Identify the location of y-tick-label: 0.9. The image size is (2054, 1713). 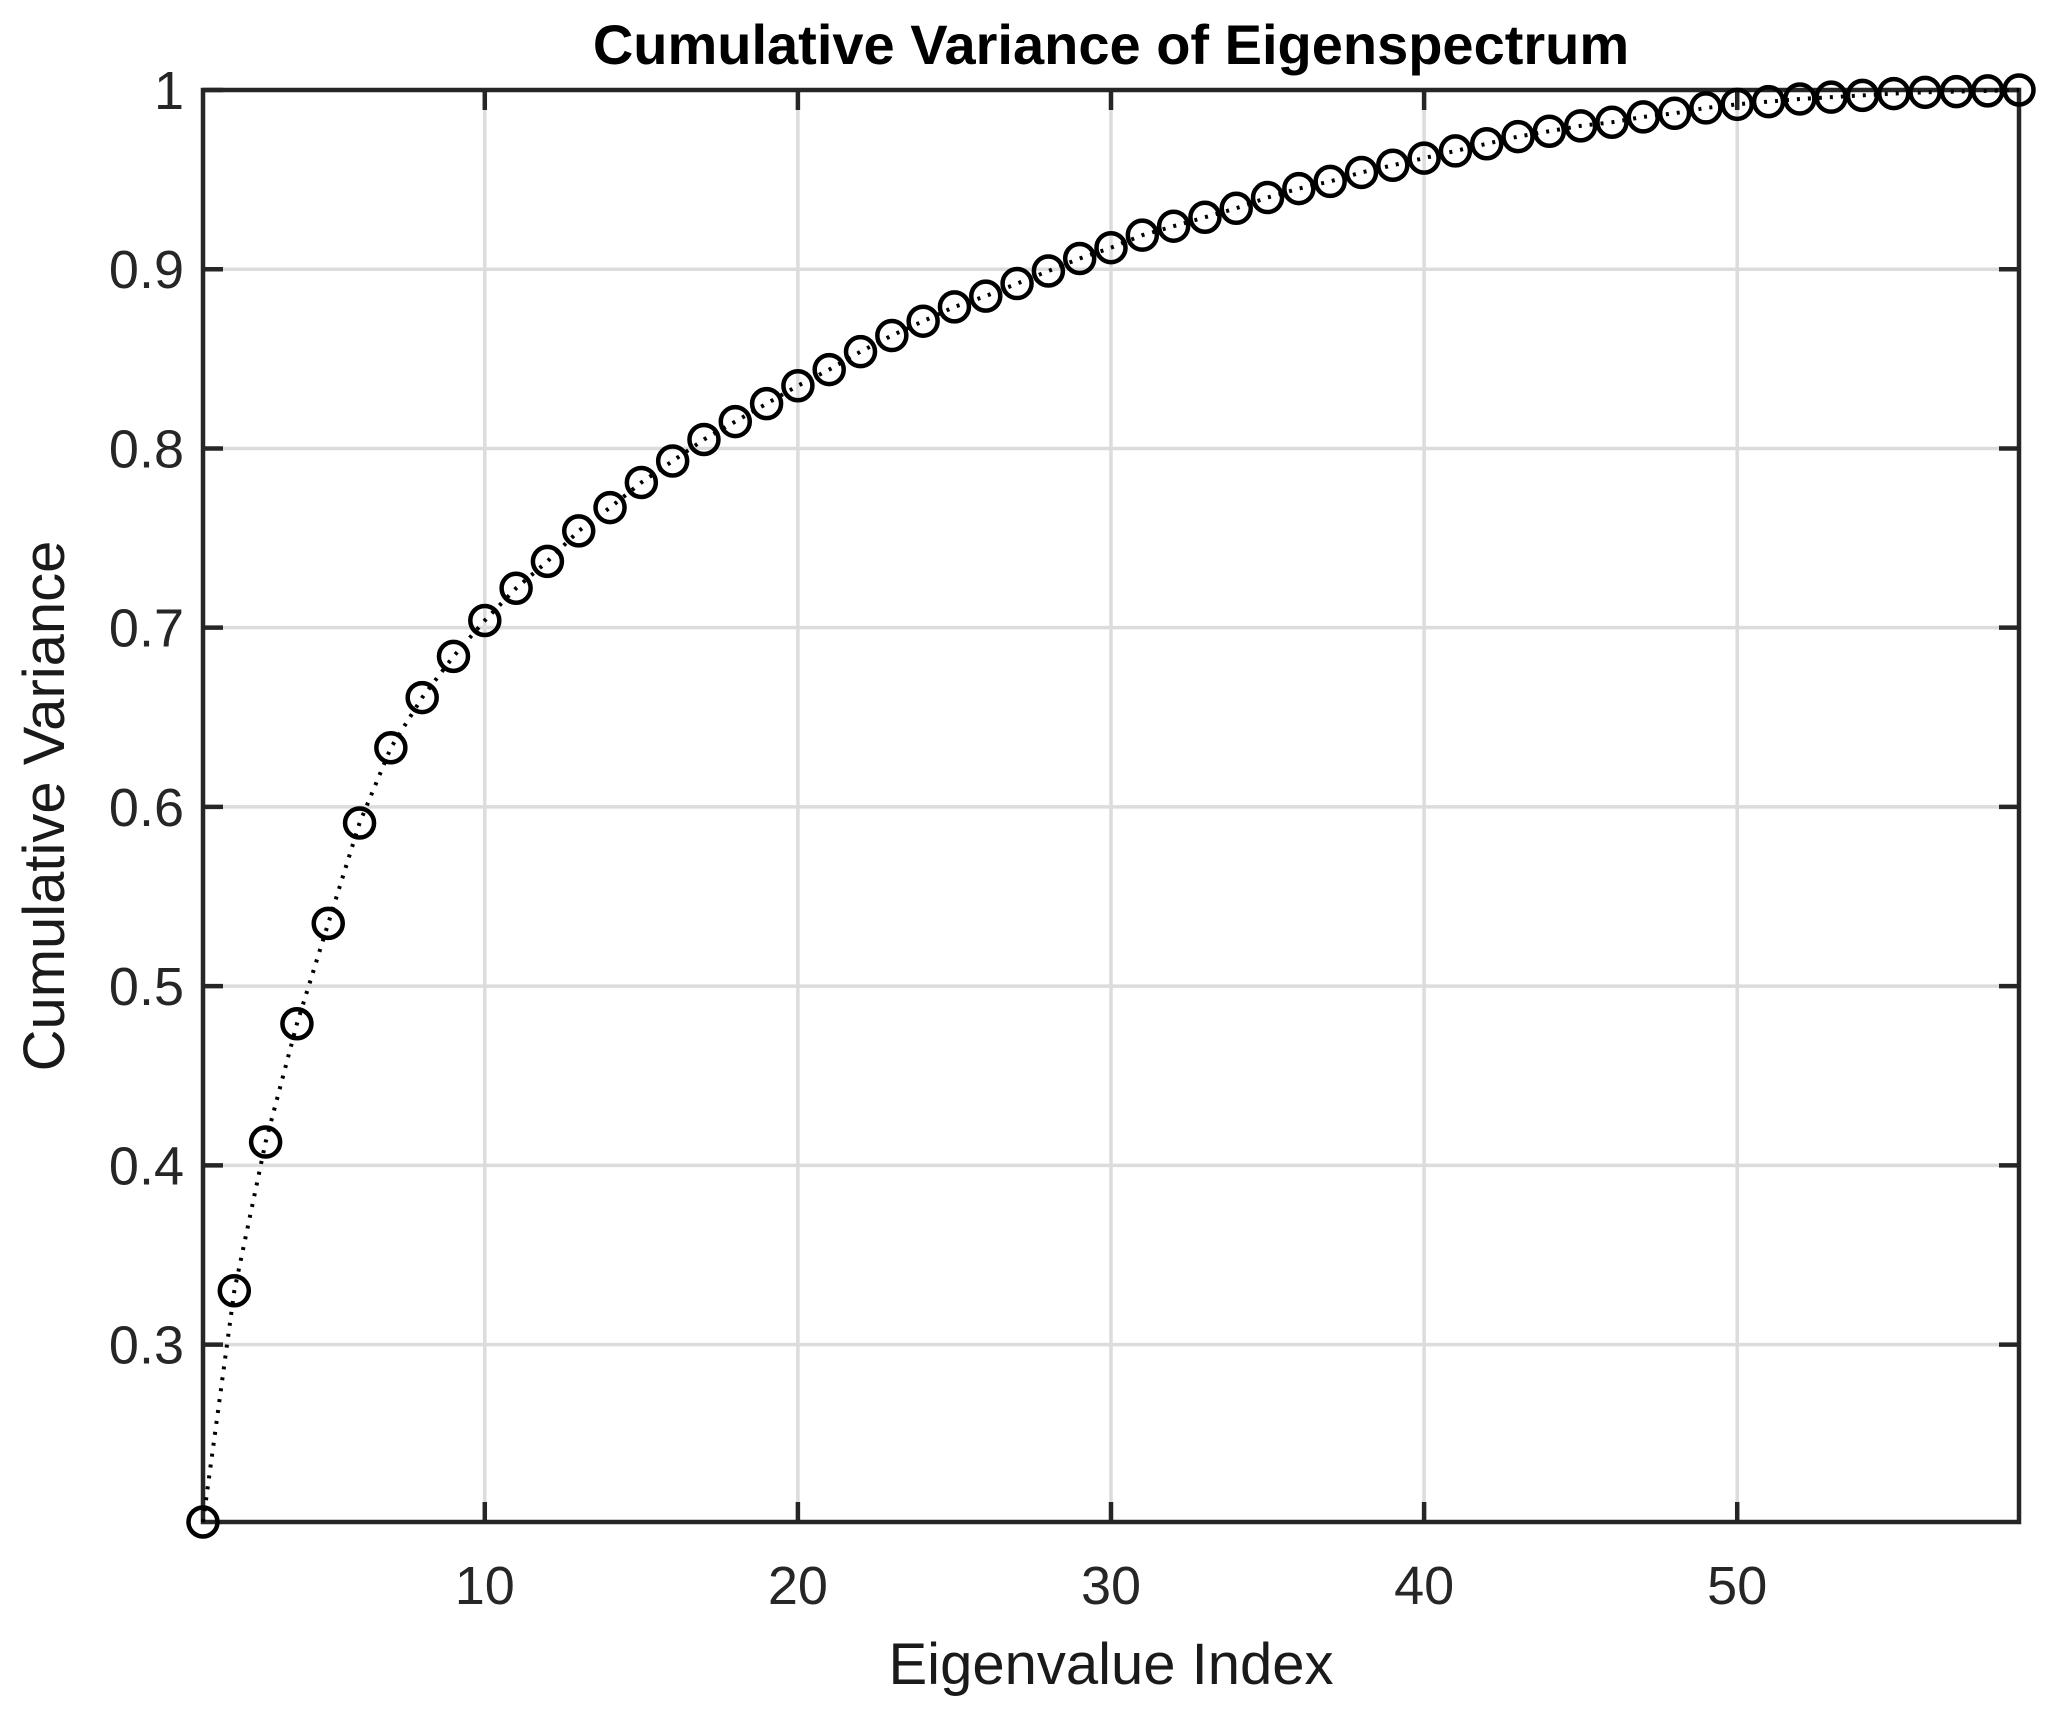
(146, 270).